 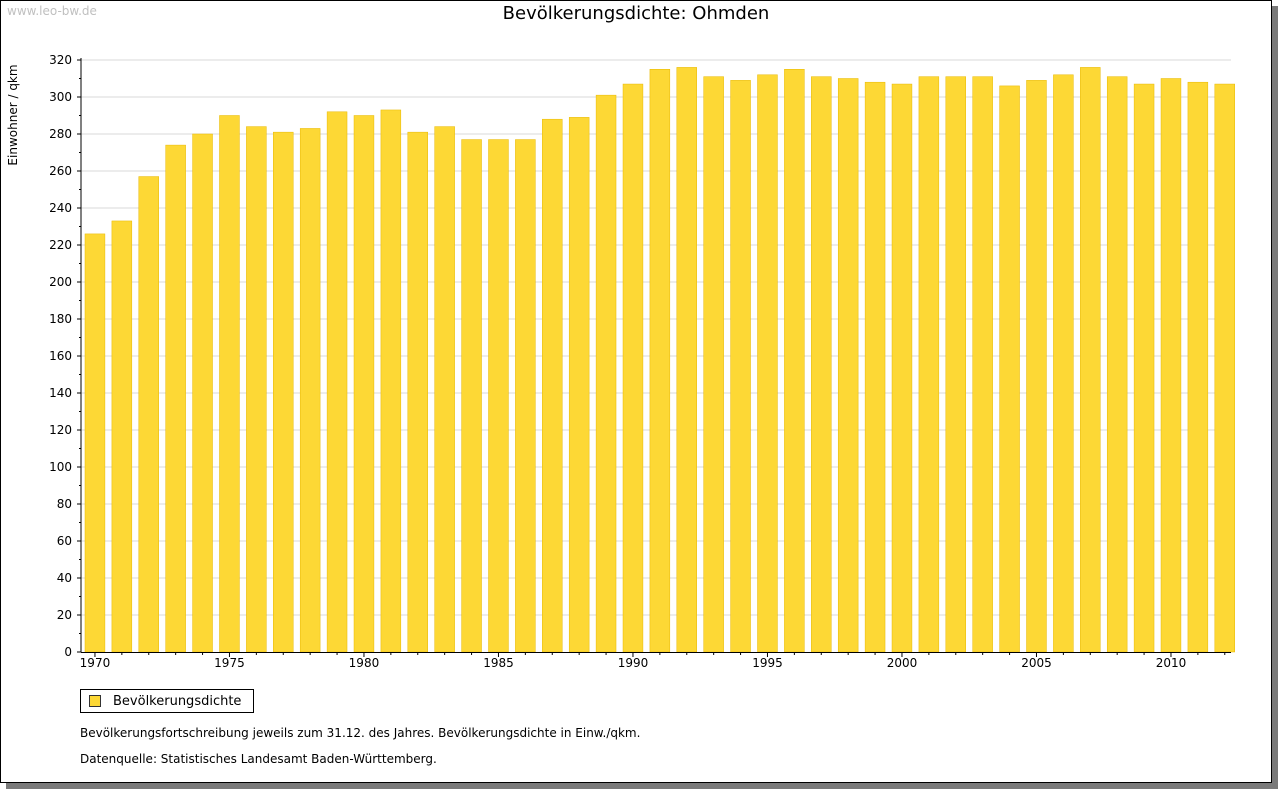 I want to click on x-tick-label: 1990, so click(x=633, y=663).